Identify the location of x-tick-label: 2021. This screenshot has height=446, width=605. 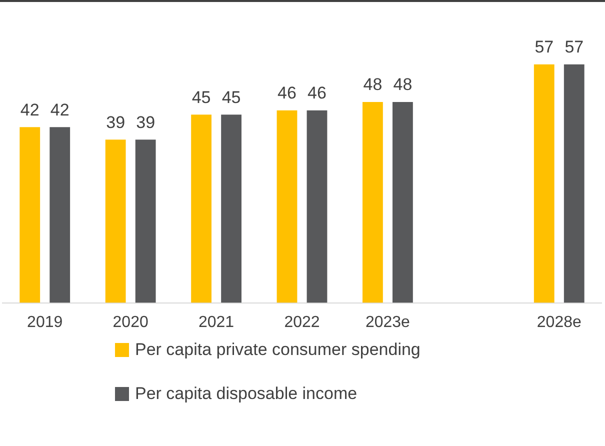
(216, 322).